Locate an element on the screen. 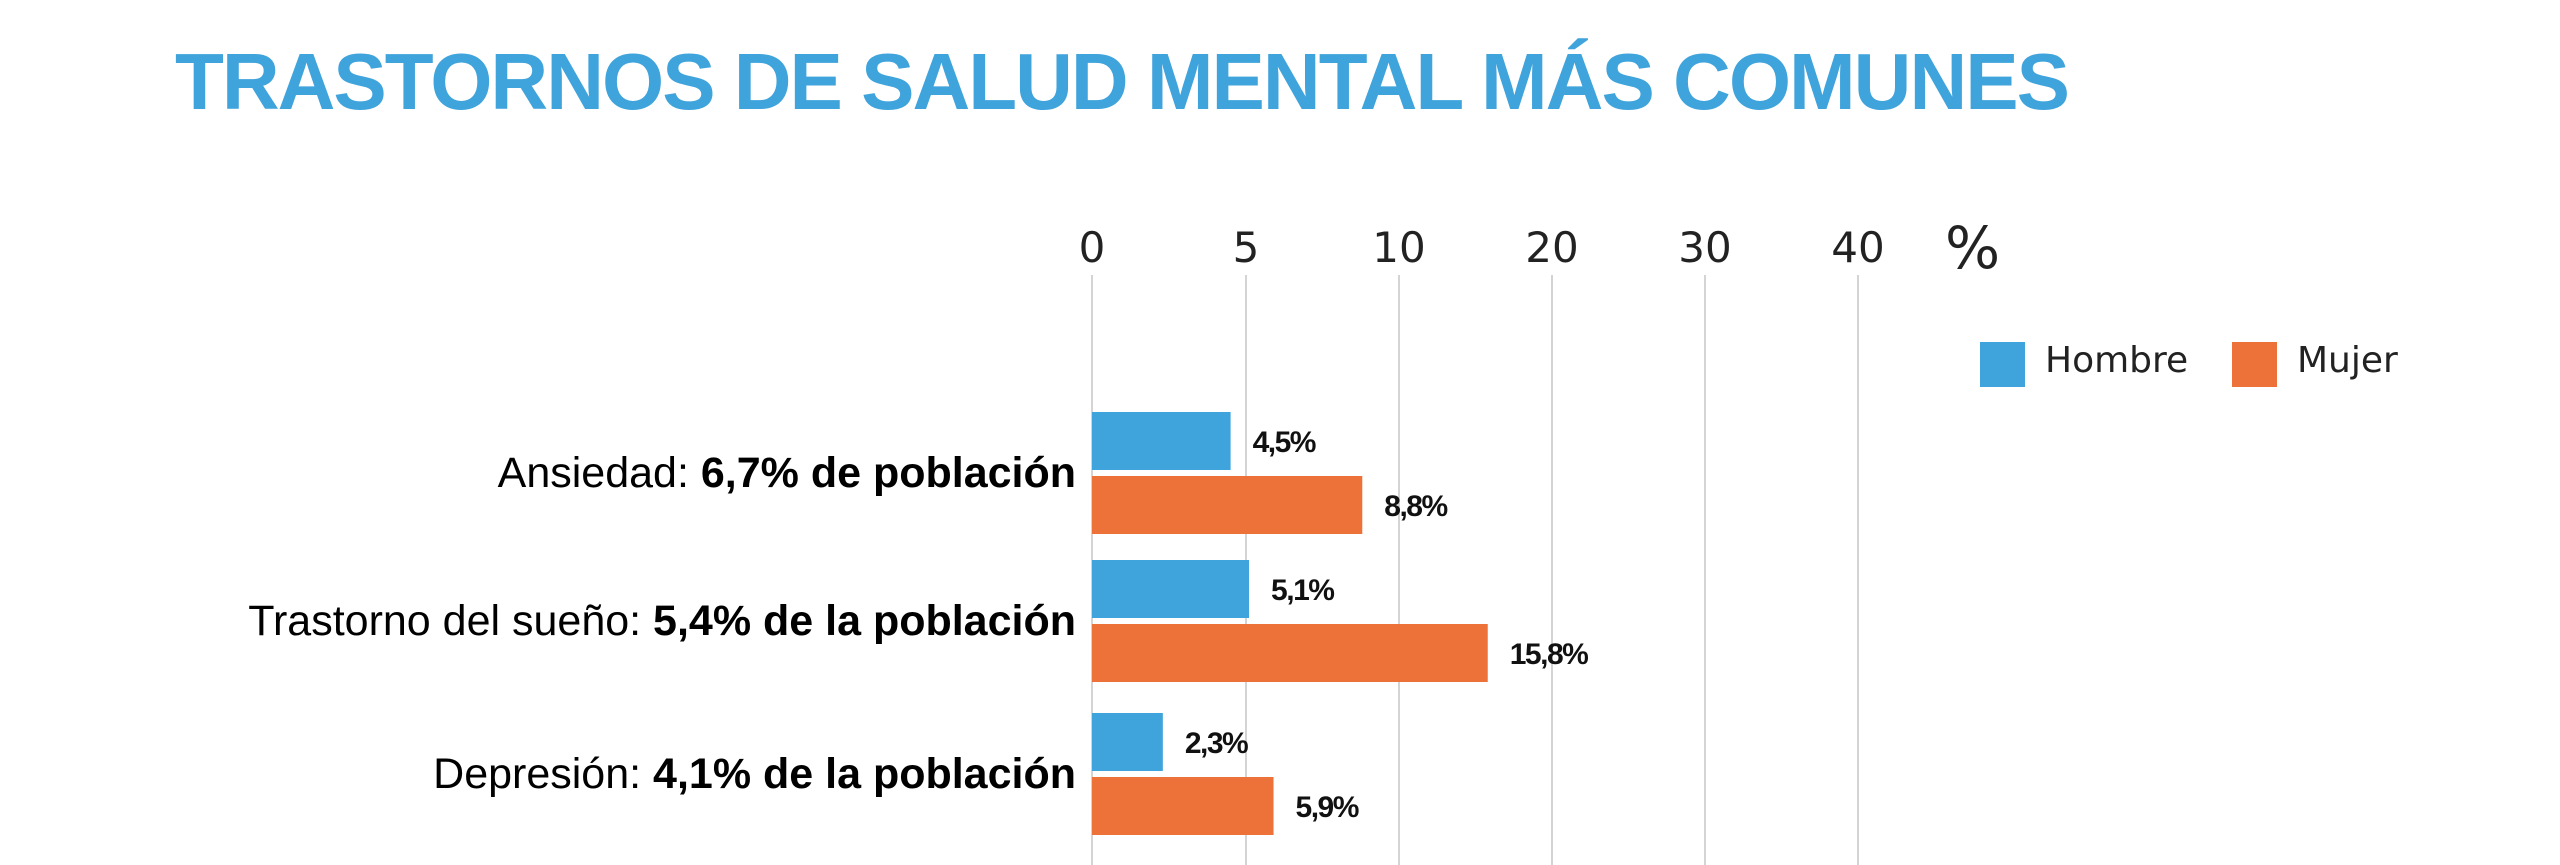 The image size is (2560, 865). chart-title: TRASTORNOS DE SALUD MENTAL MÁS COMUNES is located at coordinates (1122, 81).